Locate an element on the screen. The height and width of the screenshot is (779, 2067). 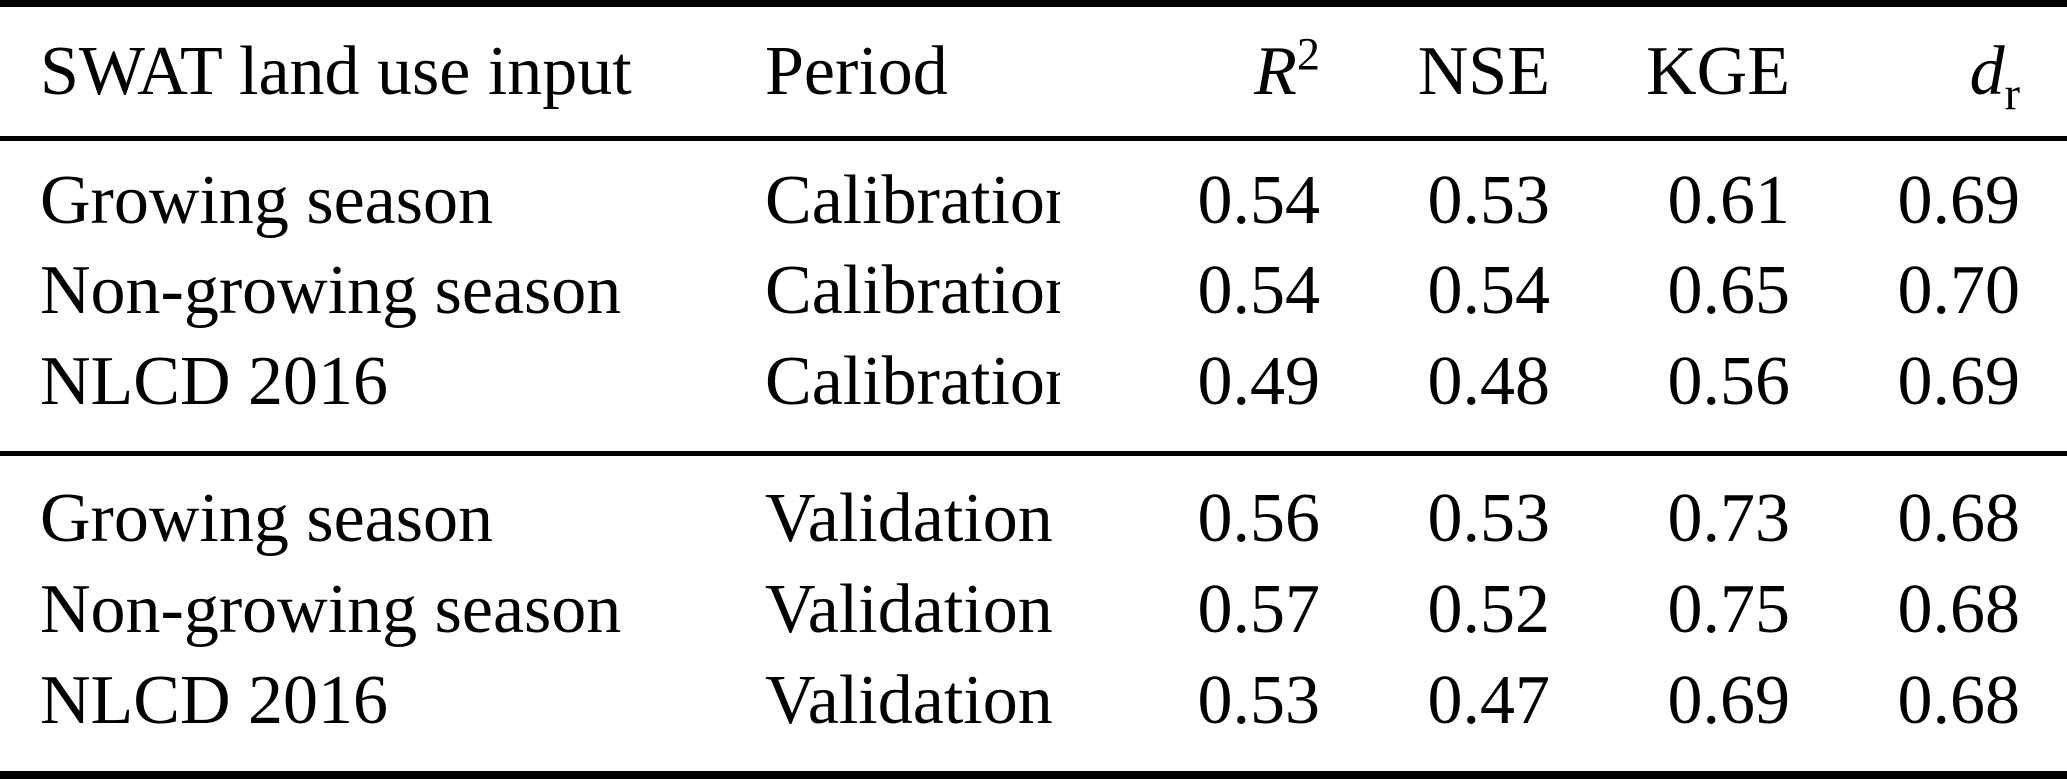
header-land-use: SWAT land use input is located at coordinates (362, 72).